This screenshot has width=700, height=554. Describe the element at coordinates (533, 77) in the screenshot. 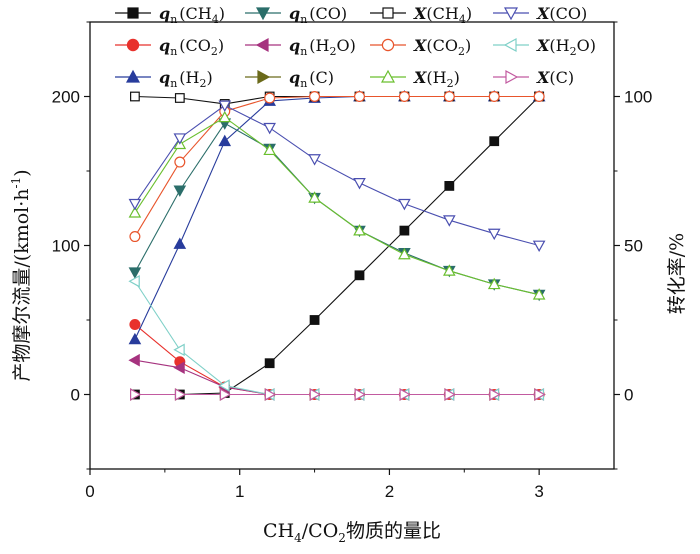

I see `legend-entry-x-c: X(C)` at that location.